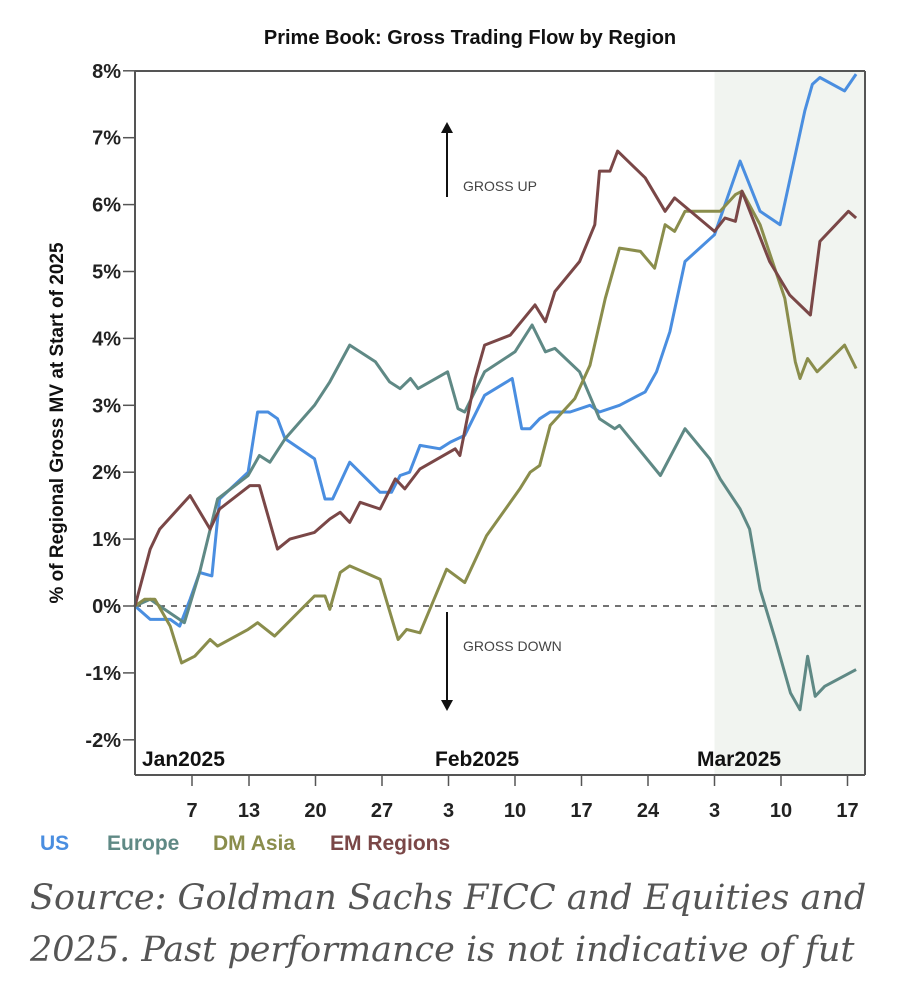 The height and width of the screenshot is (992, 901). I want to click on y-tick-label: 6%, so click(106, 206).